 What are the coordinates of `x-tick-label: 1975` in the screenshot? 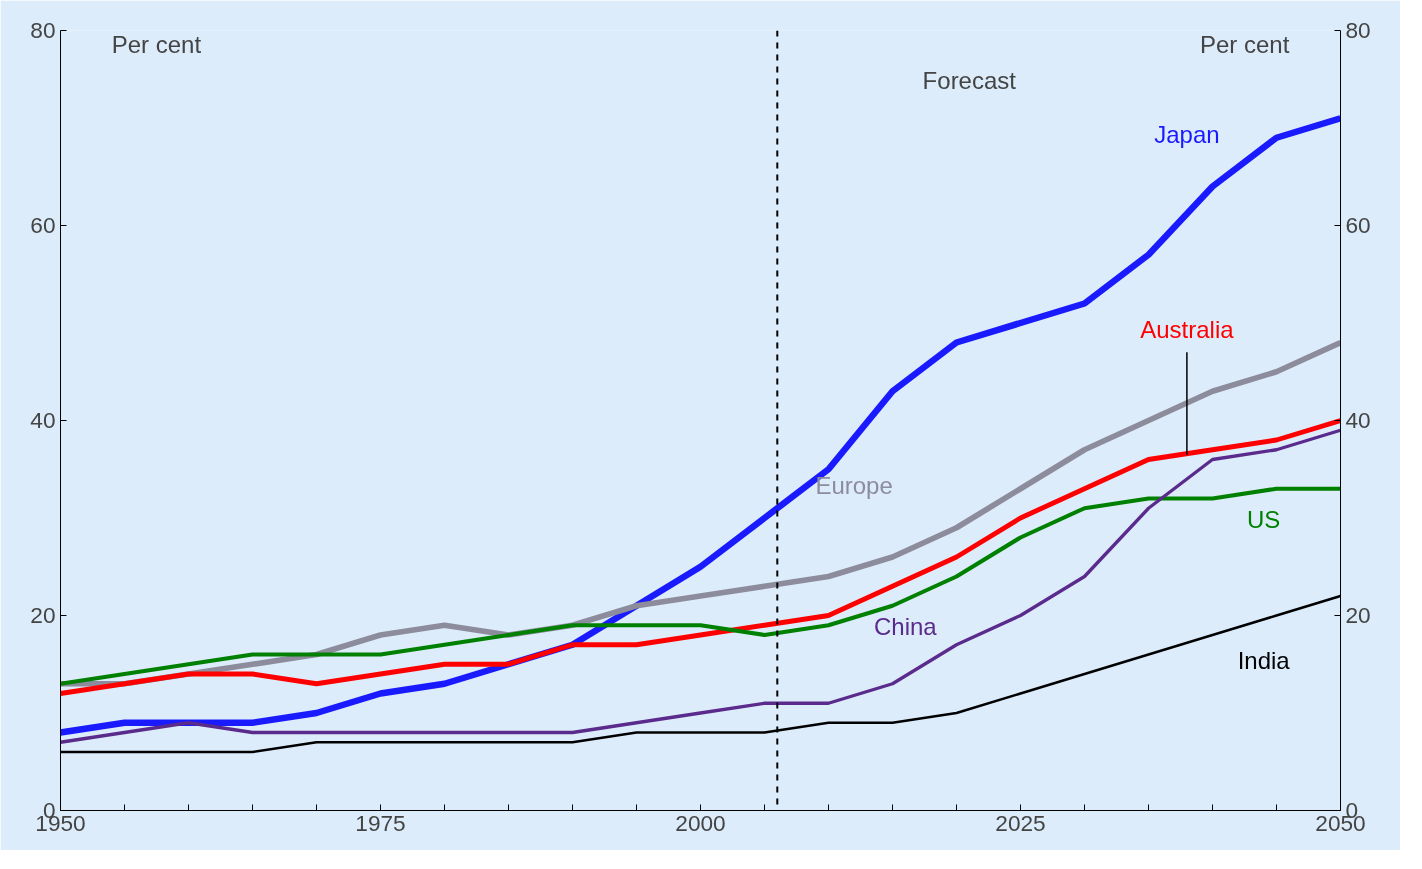 It's located at (380, 822).